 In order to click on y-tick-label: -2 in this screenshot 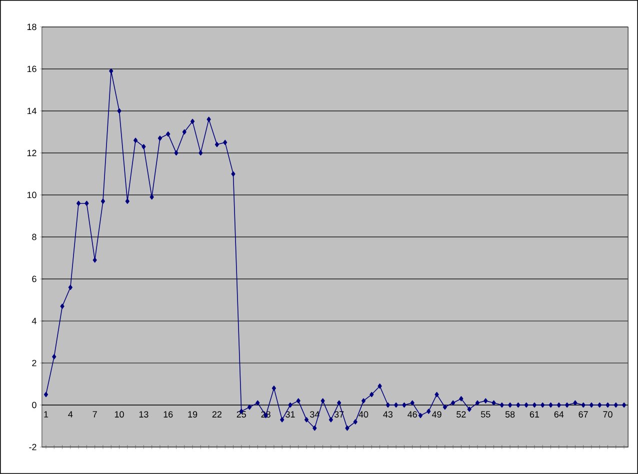, I will do `click(32, 447)`.